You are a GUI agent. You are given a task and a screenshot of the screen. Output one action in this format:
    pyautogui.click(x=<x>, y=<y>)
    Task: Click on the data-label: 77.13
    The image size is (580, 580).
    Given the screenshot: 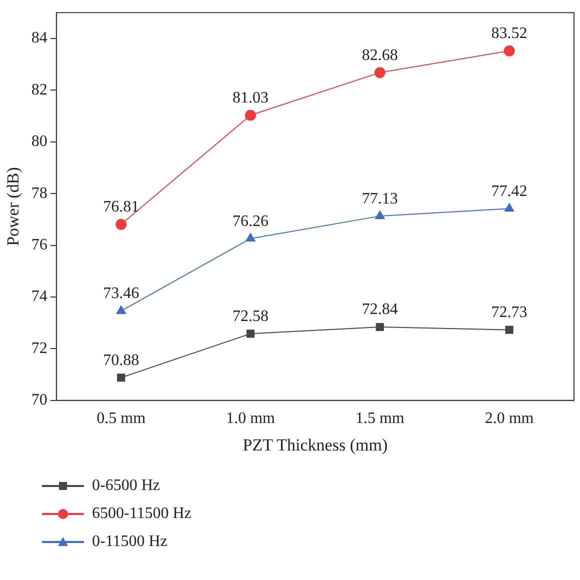 What is the action you would take?
    pyautogui.click(x=380, y=199)
    